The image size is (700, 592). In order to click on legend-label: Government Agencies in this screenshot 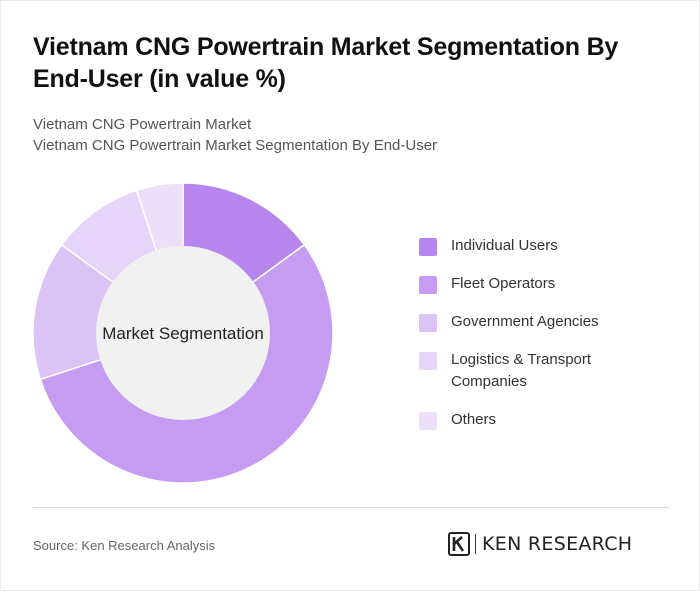, I will do `click(525, 321)`.